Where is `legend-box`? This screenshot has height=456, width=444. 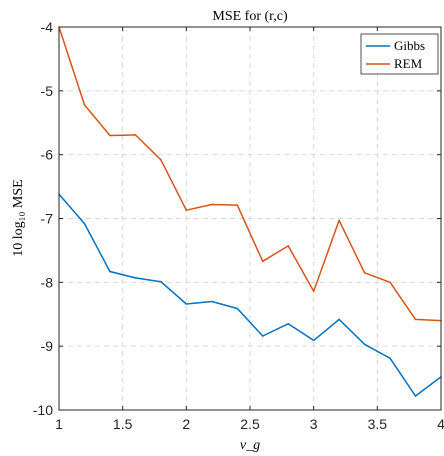 legend-box is located at coordinates (399, 54).